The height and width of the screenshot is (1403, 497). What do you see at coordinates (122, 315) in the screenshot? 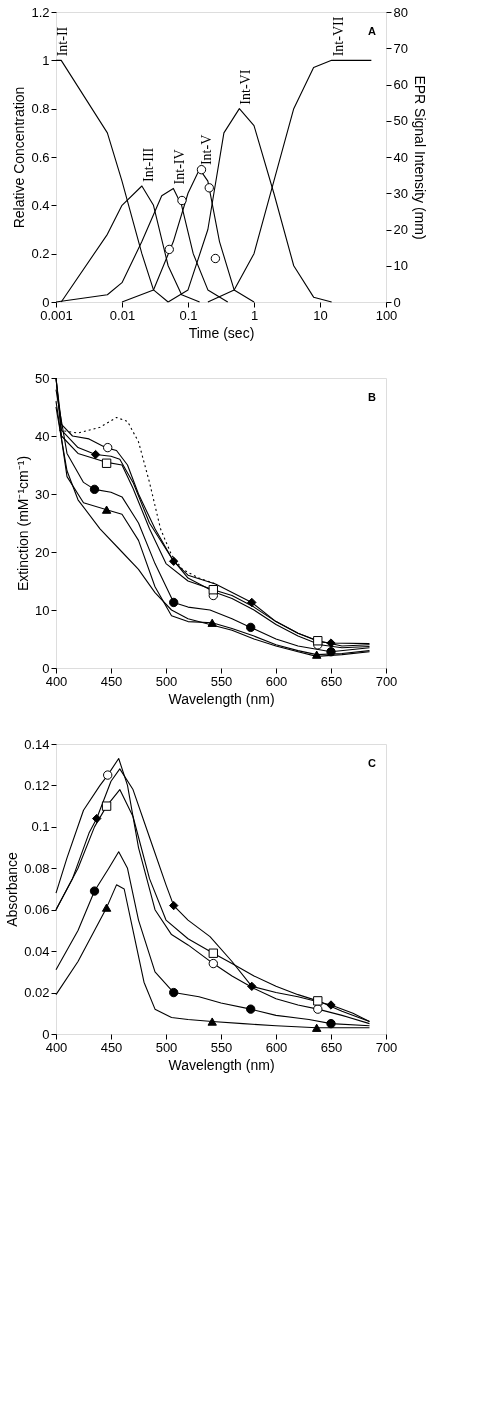
I see `x-tick-label: 0.01` at bounding box center [122, 315].